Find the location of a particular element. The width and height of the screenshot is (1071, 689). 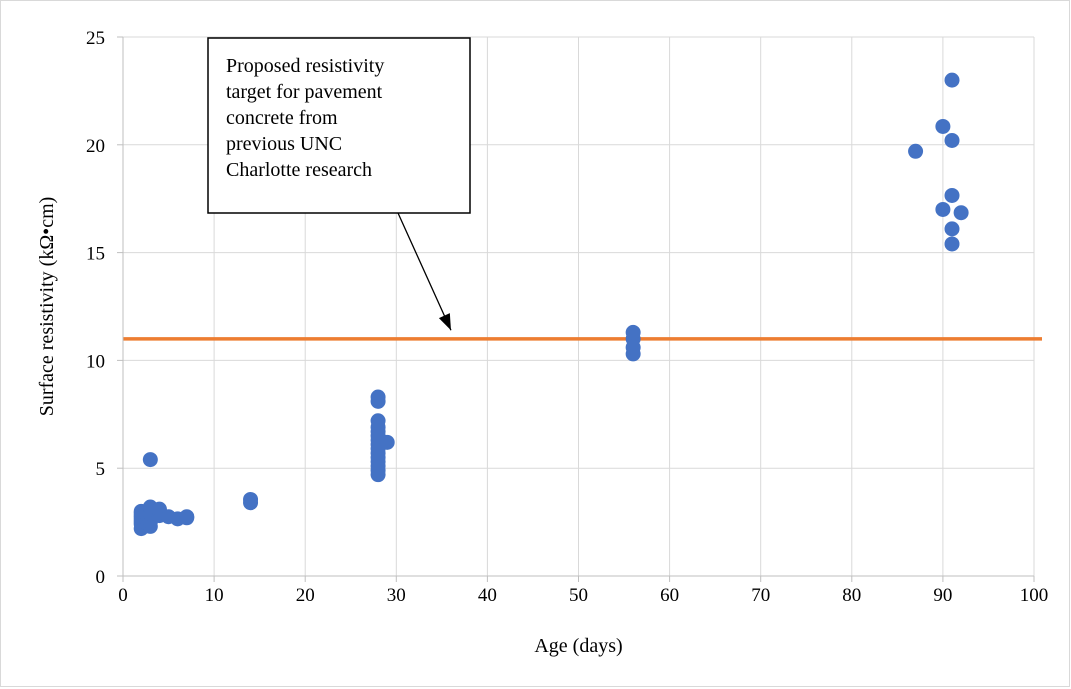

annotation-arrow-head is located at coordinates (444, 322).